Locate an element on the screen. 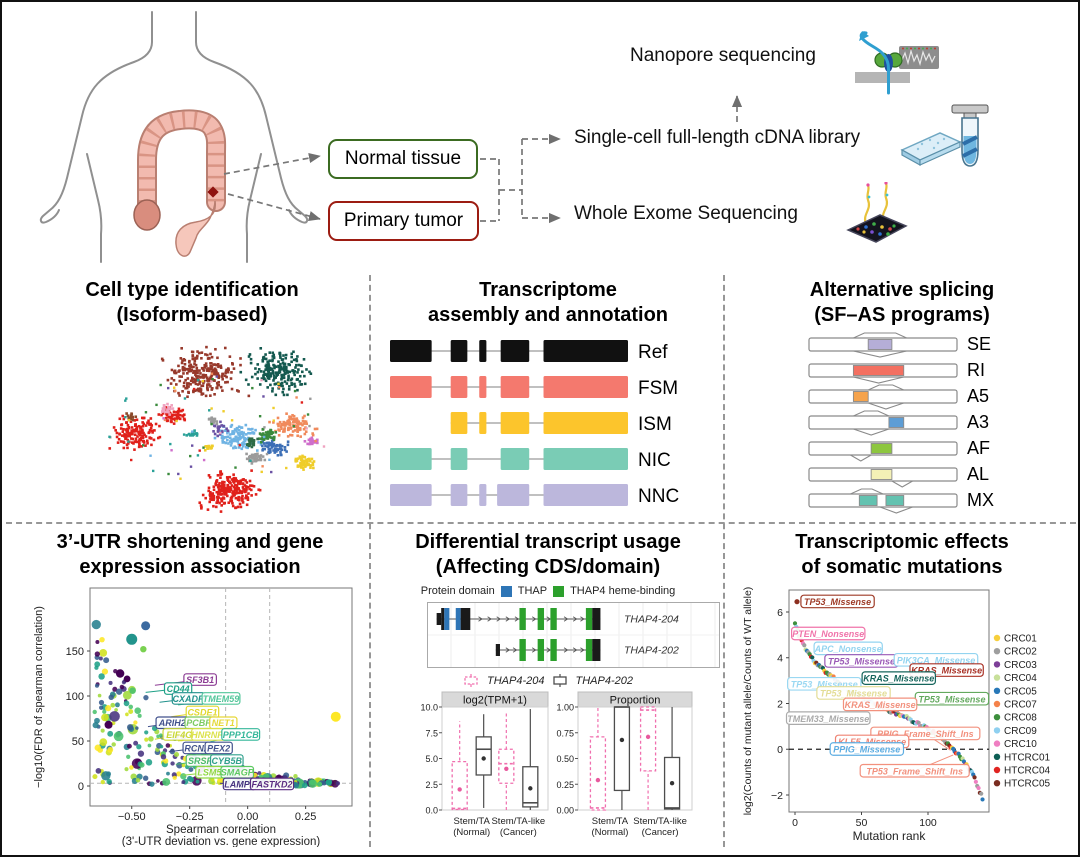 The height and width of the screenshot is (857, 1080). svg-text: APC_Nonsense is located at coordinates (848, 649).